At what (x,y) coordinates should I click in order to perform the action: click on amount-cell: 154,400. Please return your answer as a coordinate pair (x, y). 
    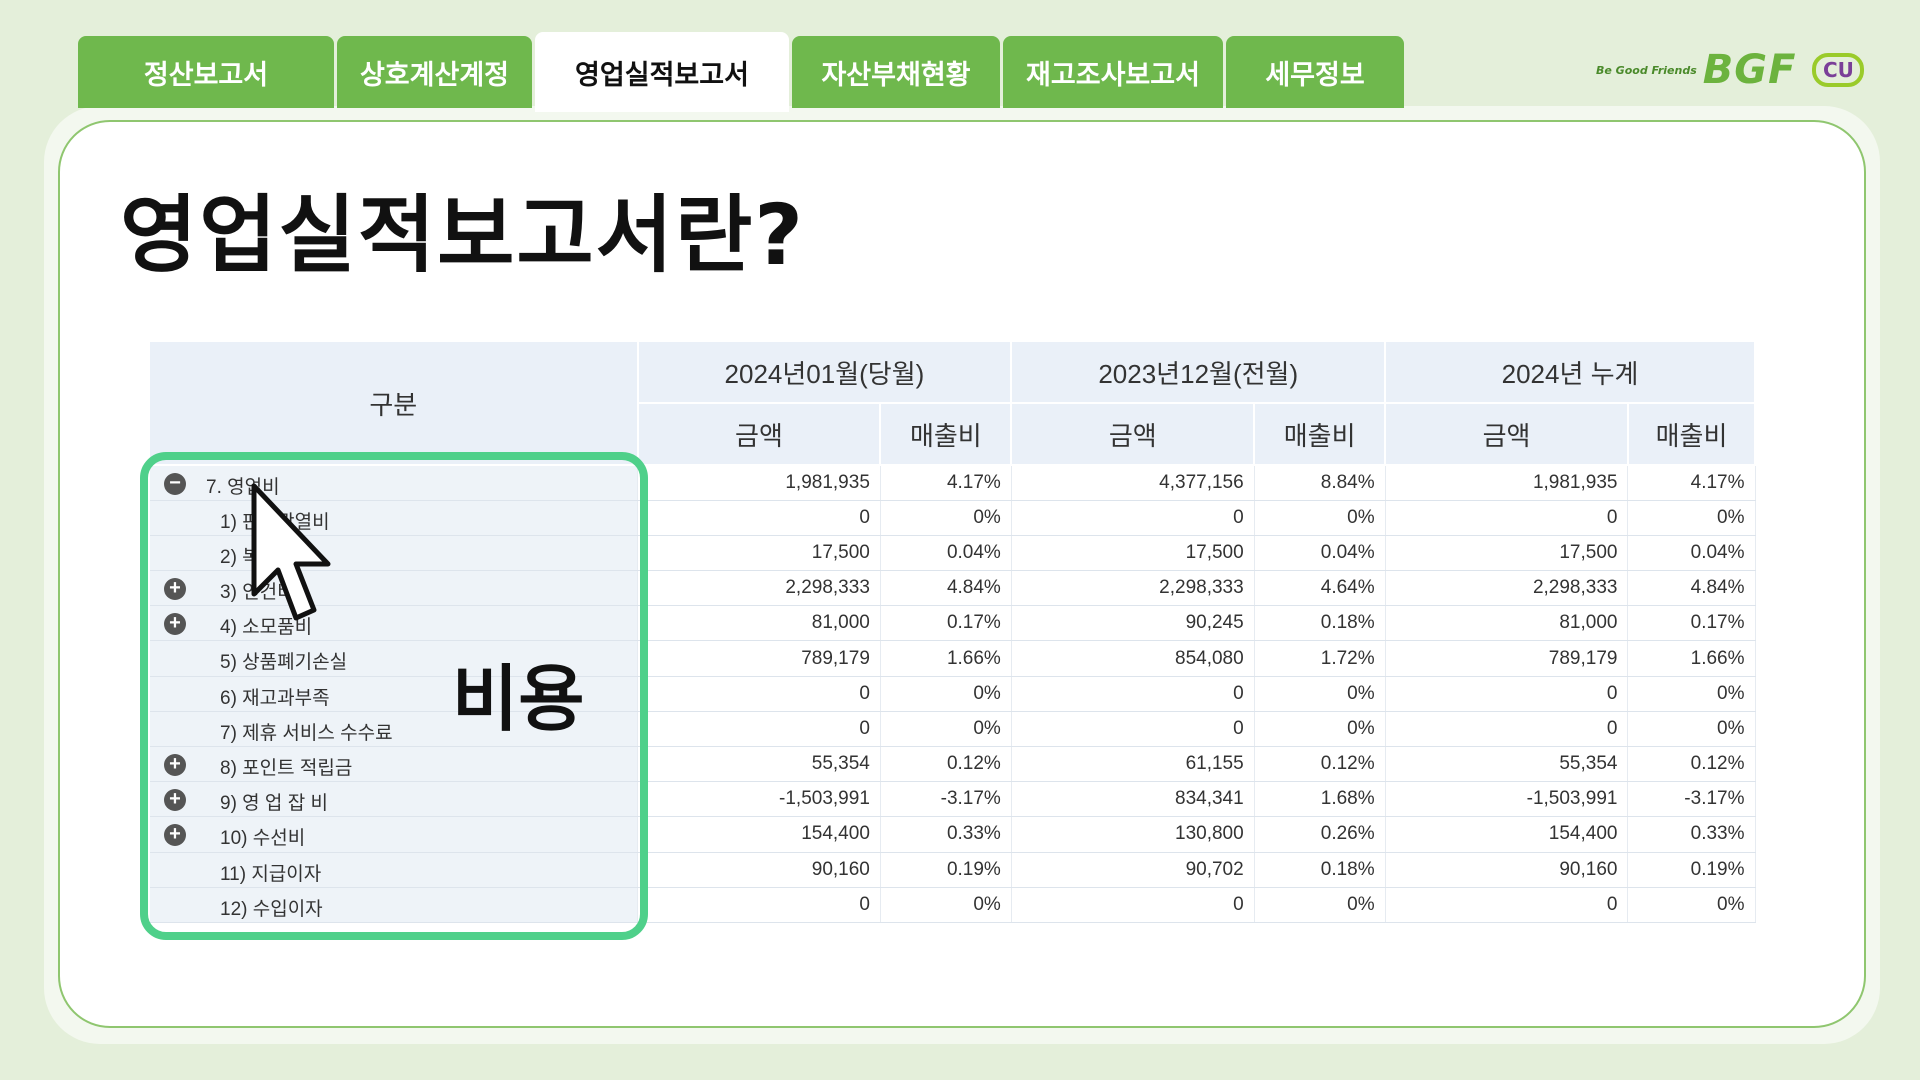
    Looking at the image, I should click on (759, 834).